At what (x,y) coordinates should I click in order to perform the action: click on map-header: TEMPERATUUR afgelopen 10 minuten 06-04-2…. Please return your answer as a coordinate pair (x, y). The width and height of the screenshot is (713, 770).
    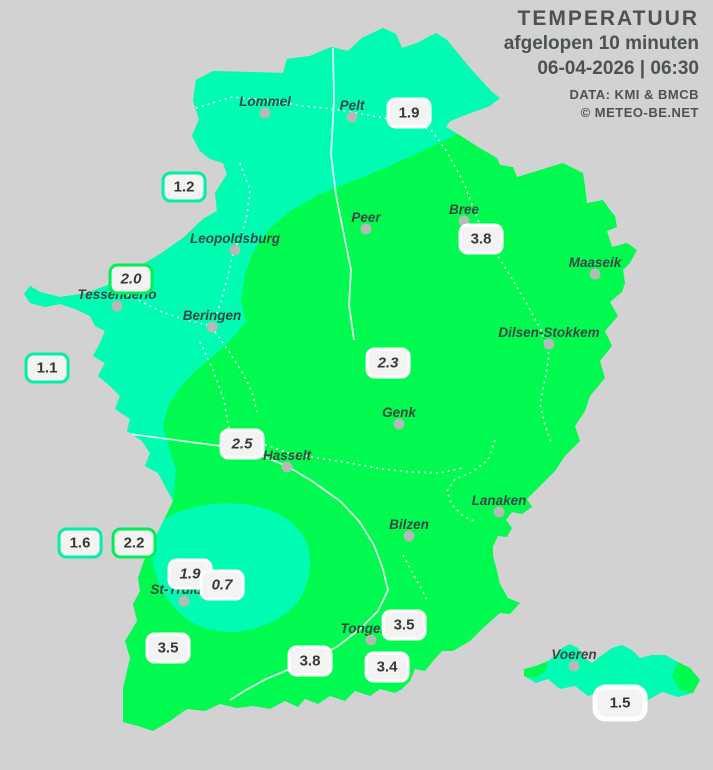
    Looking at the image, I should click on (601, 64).